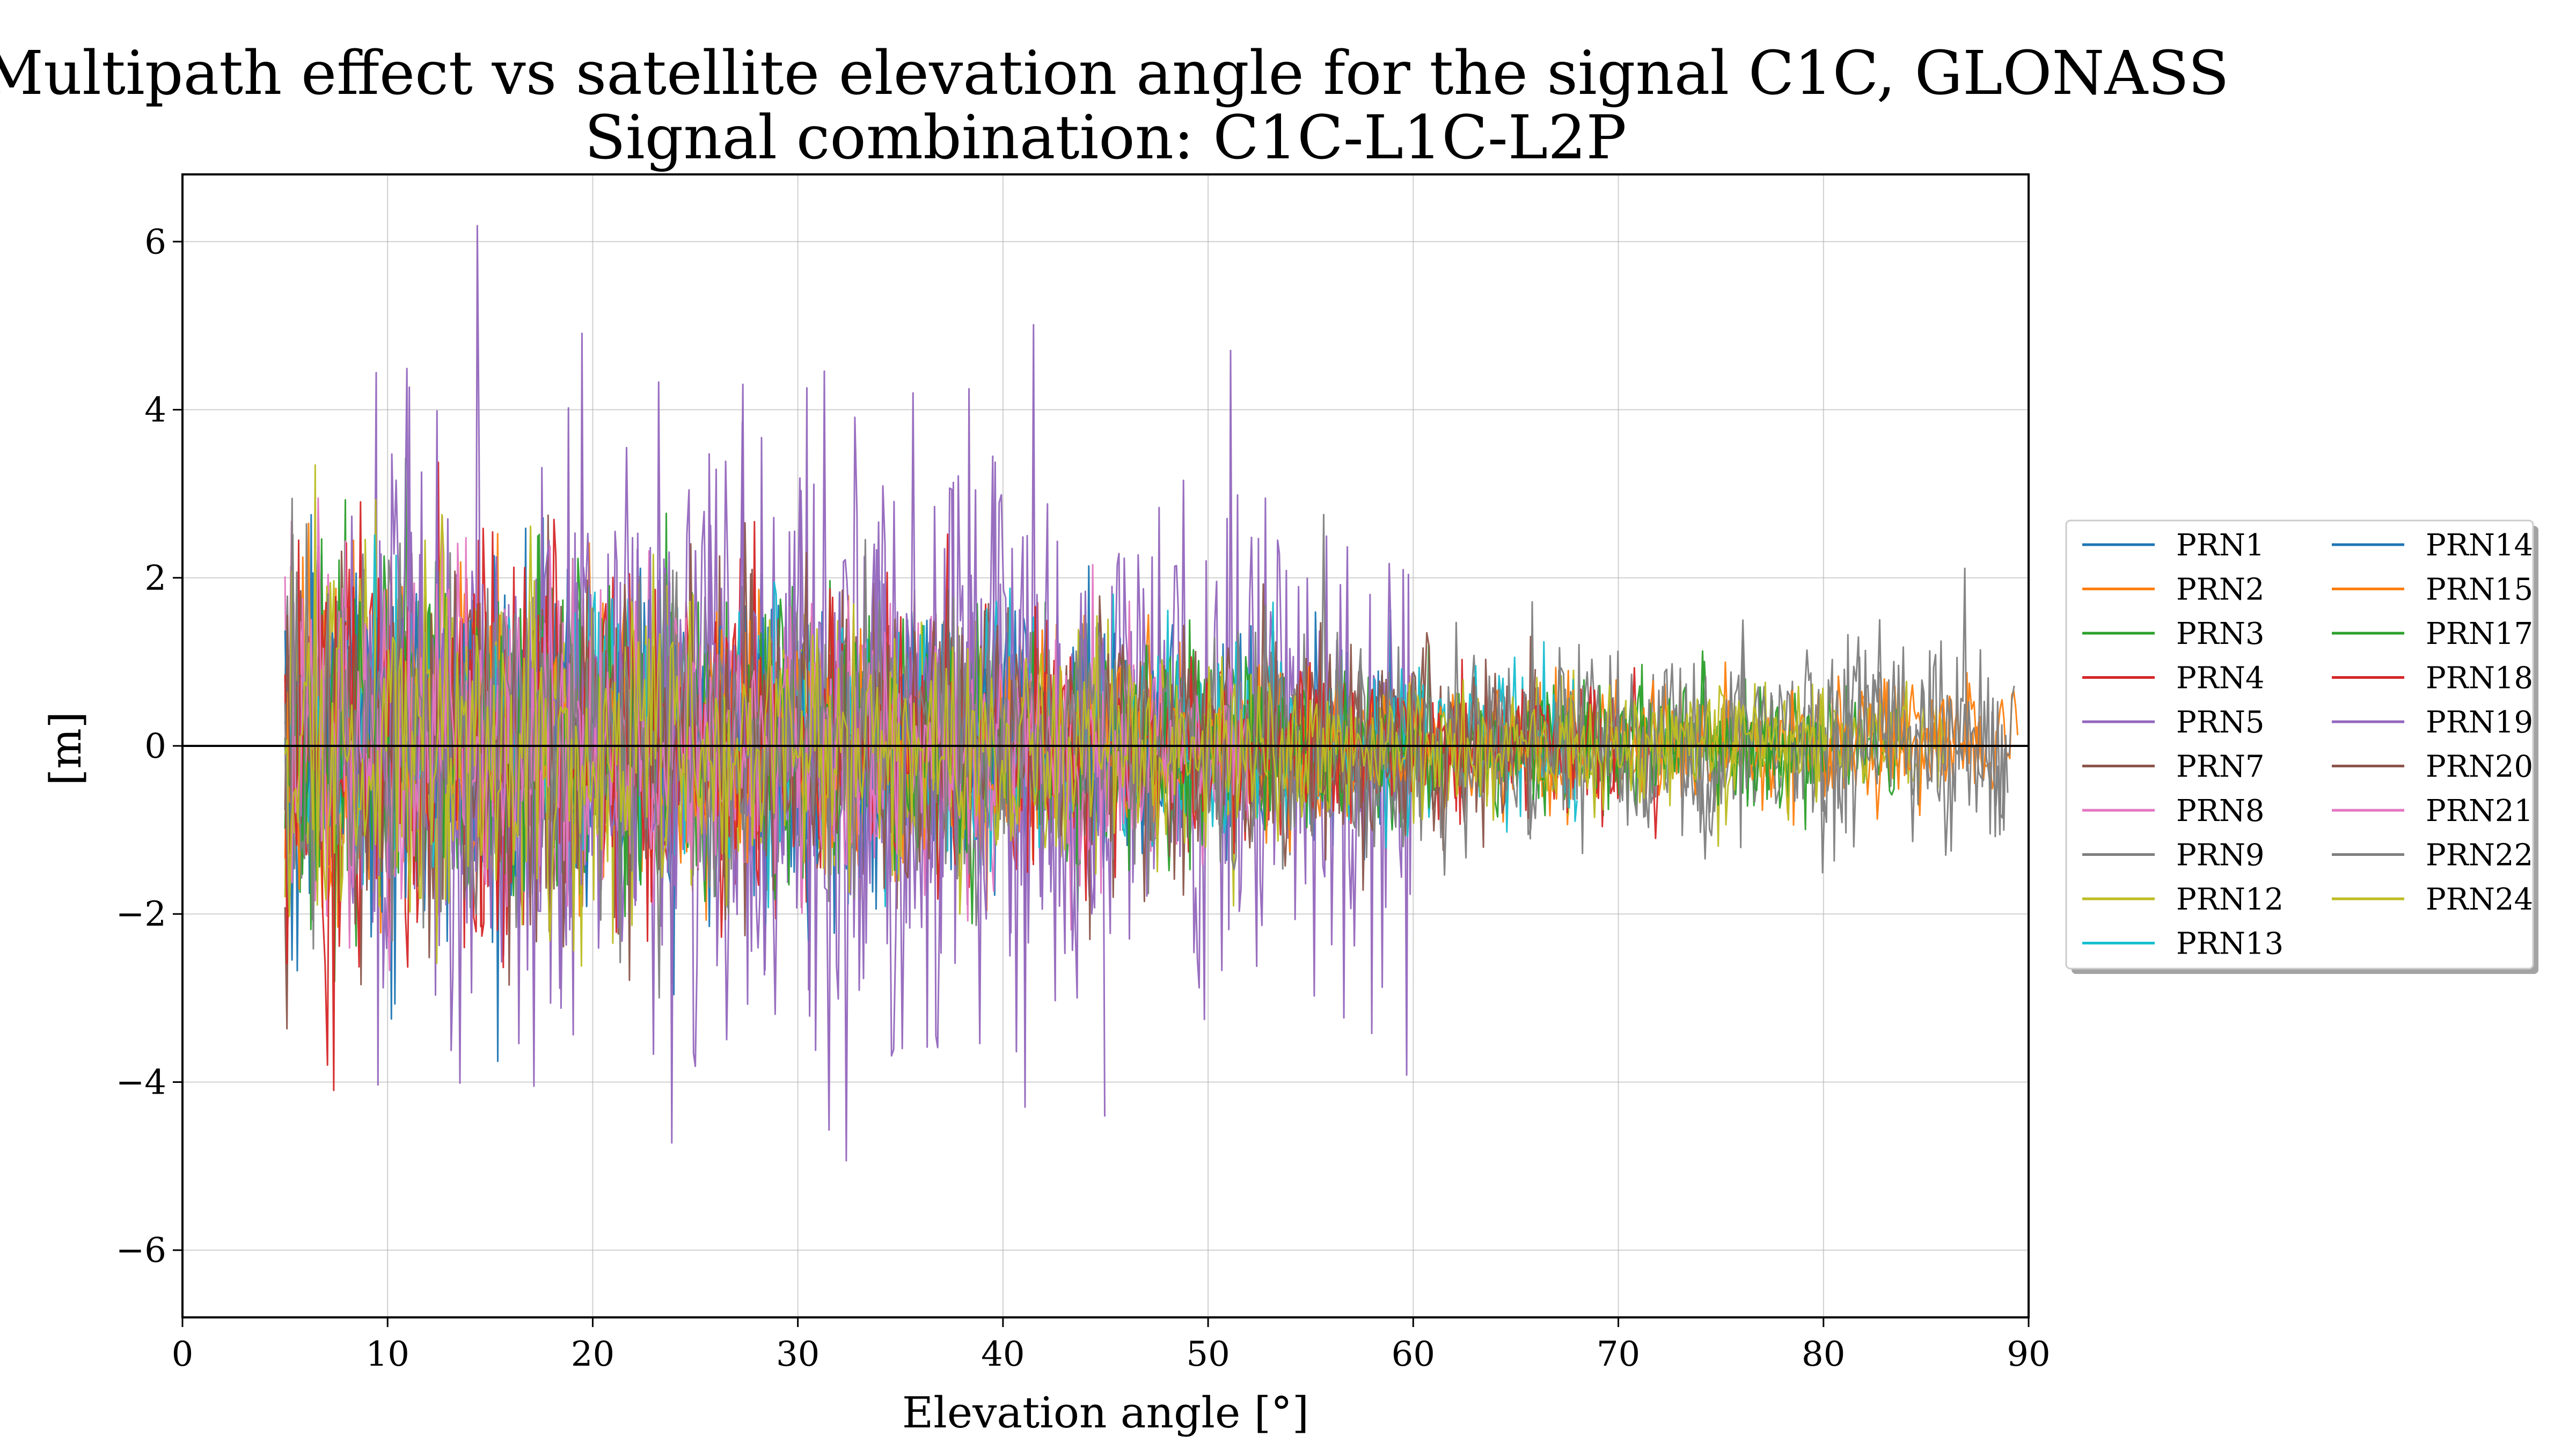 The image size is (2576, 1451). Describe the element at coordinates (2479, 546) in the screenshot. I see `legend-label-prn14: PRN14` at that location.